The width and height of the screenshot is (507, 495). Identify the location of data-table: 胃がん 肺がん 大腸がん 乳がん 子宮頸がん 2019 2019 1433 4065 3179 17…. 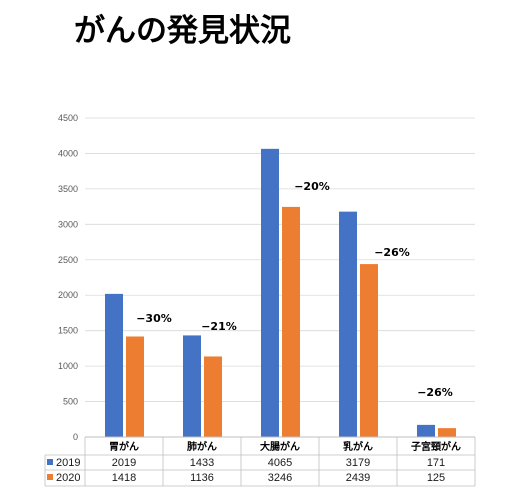
(260, 461).